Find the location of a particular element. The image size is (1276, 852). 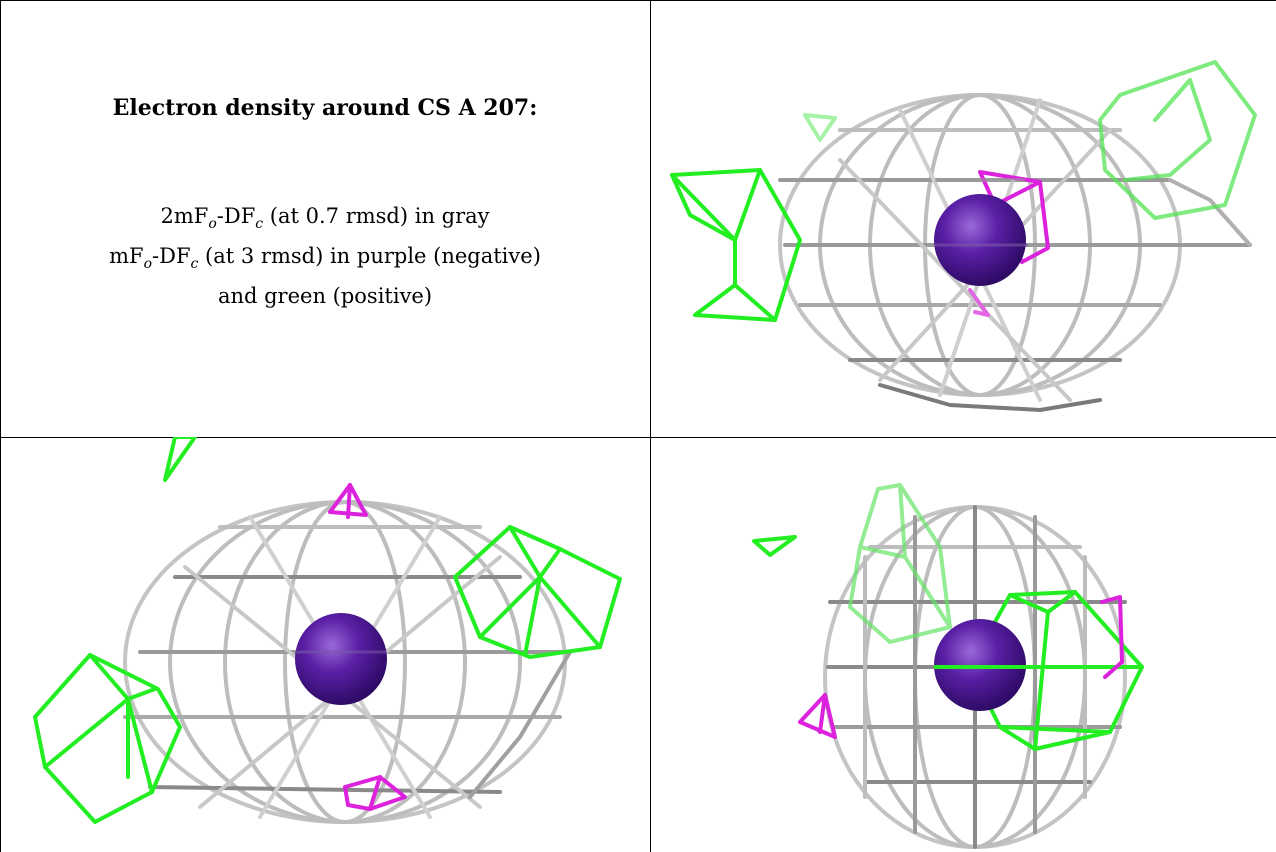

caption-line-fofc: mFo-DFc (at 3 rmsd) in purple (negative) is located at coordinates (325, 258).